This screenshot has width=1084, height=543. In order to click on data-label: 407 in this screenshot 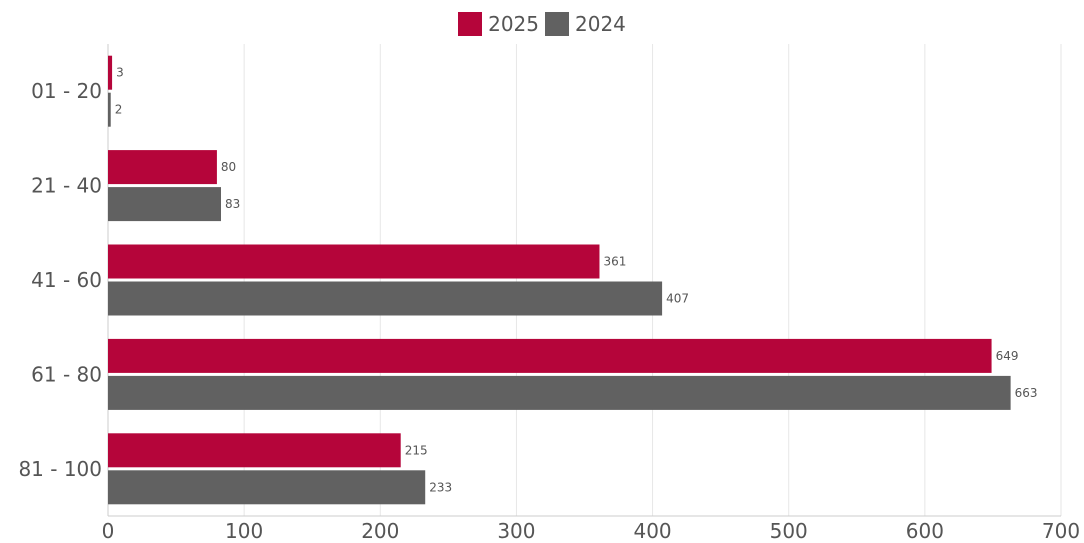, I will do `click(677, 299)`.